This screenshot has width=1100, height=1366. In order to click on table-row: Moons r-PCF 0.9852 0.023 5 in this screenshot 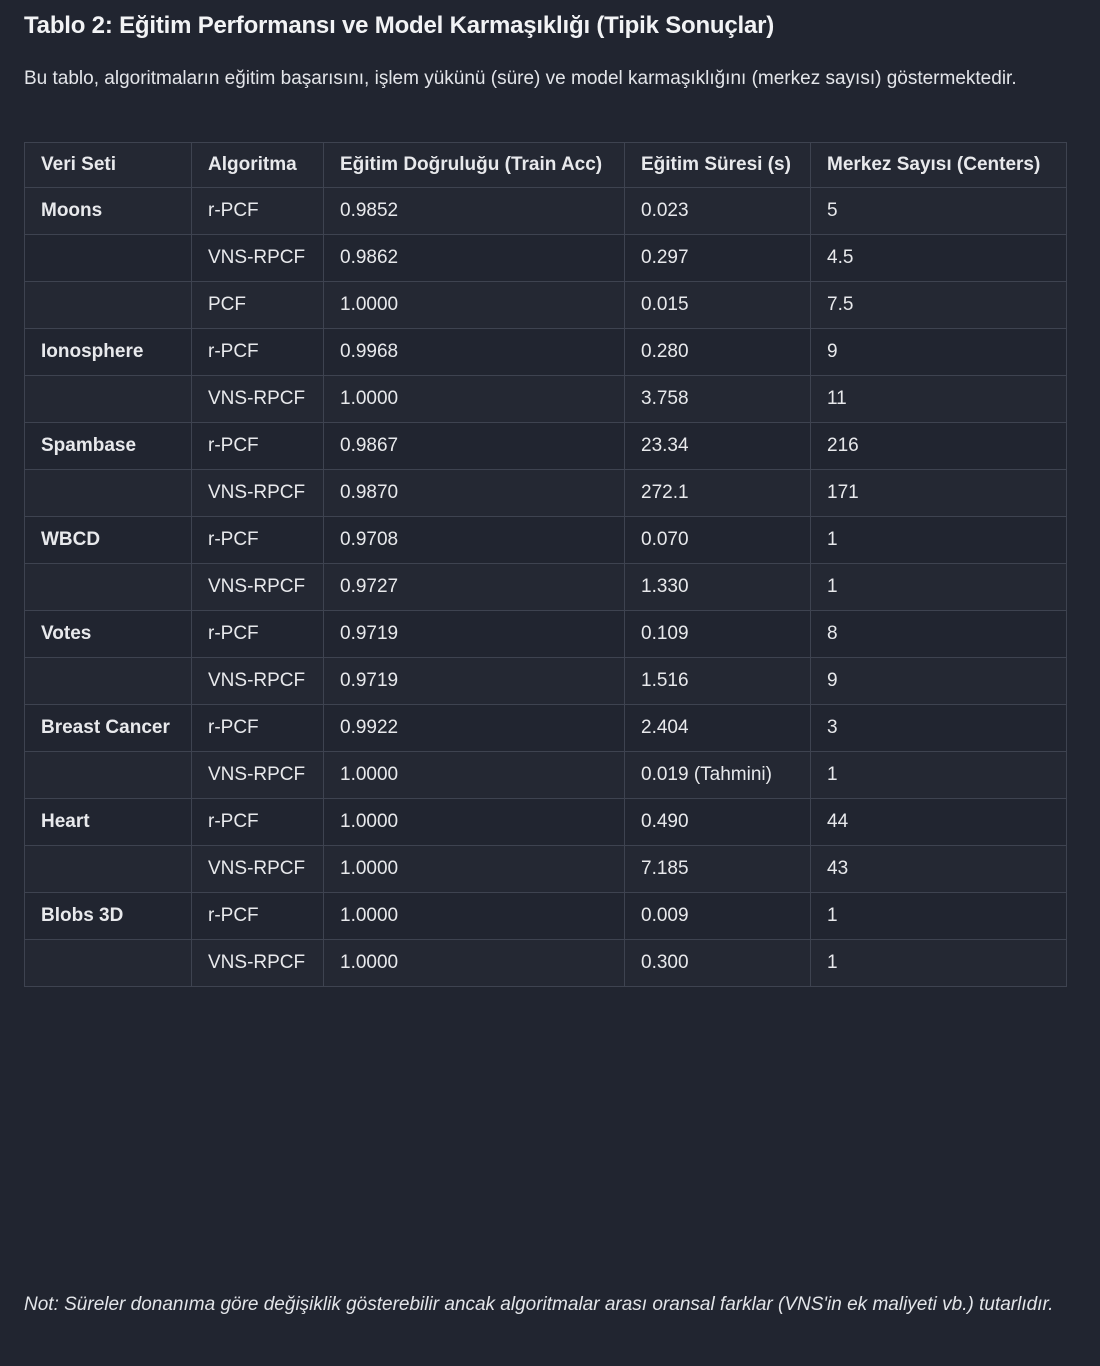, I will do `click(545, 211)`.